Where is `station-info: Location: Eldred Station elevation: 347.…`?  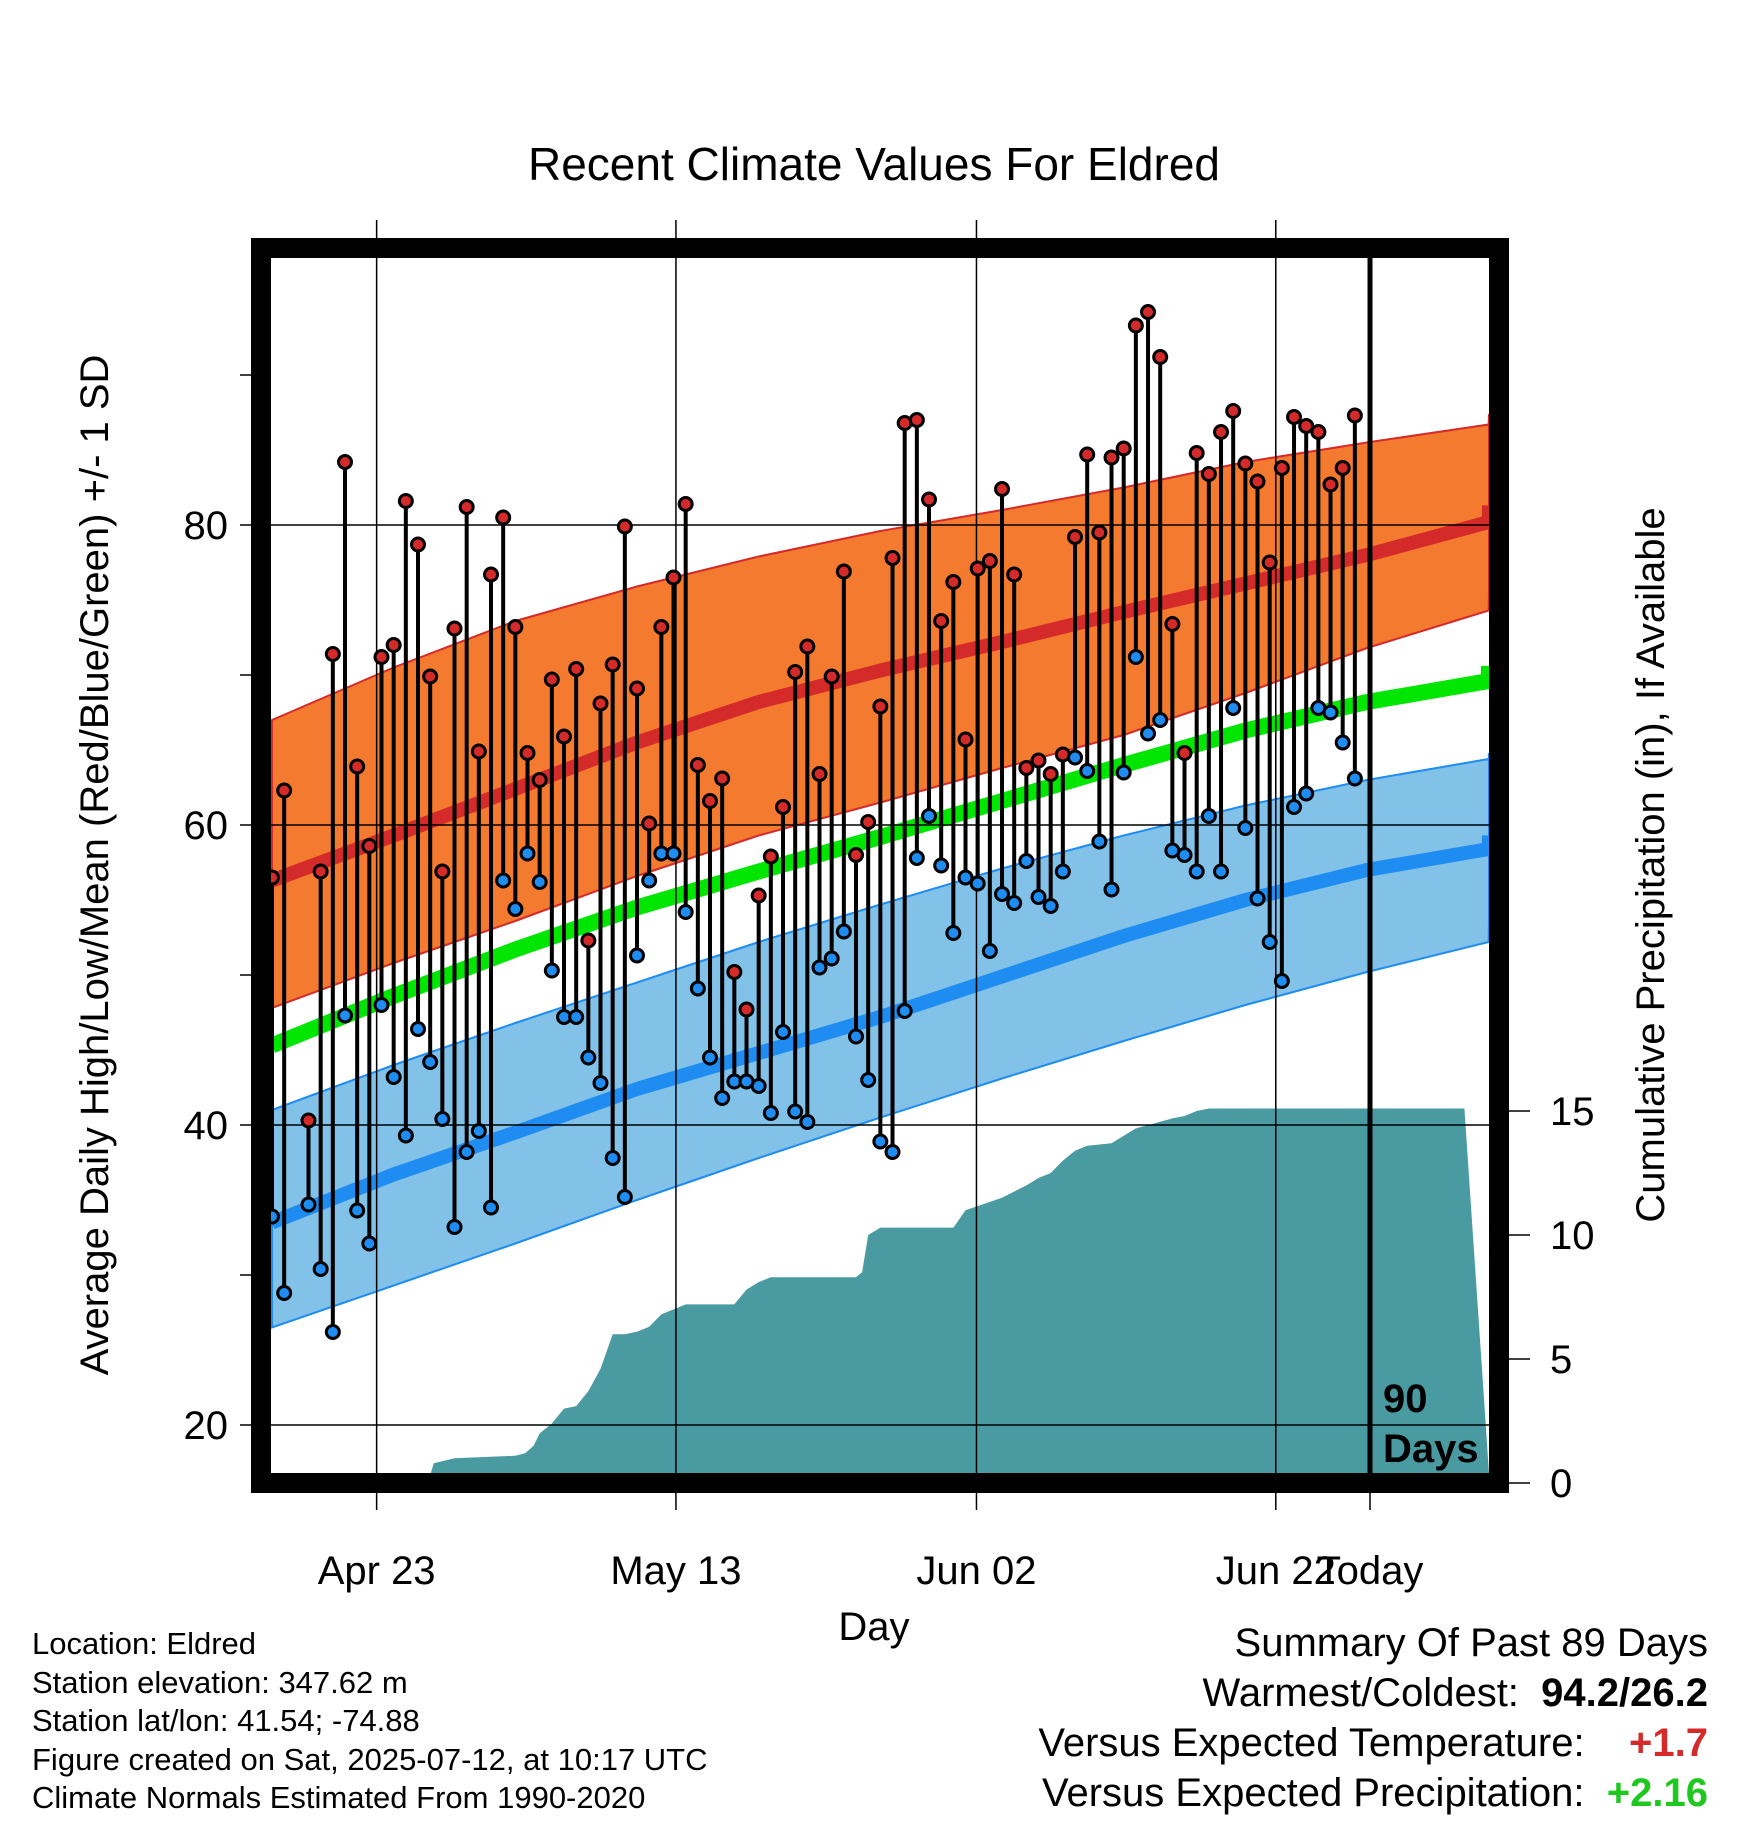 station-info: Location: Eldred Station elevation: 347.… is located at coordinates (370, 1721).